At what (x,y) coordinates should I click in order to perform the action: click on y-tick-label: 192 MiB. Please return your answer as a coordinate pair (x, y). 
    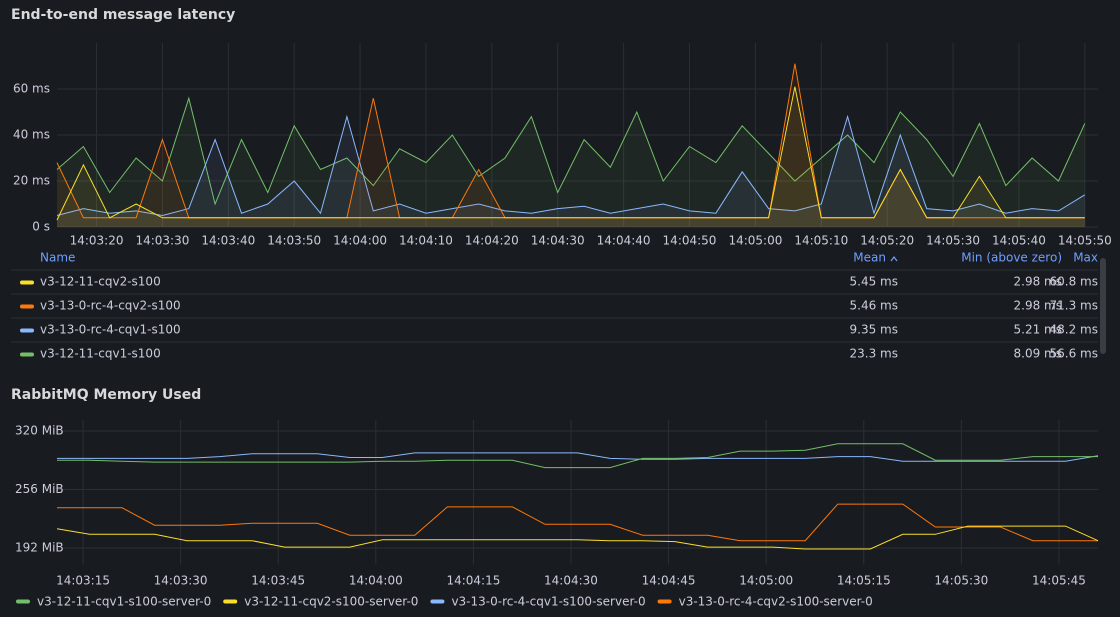
    Looking at the image, I should click on (39, 548).